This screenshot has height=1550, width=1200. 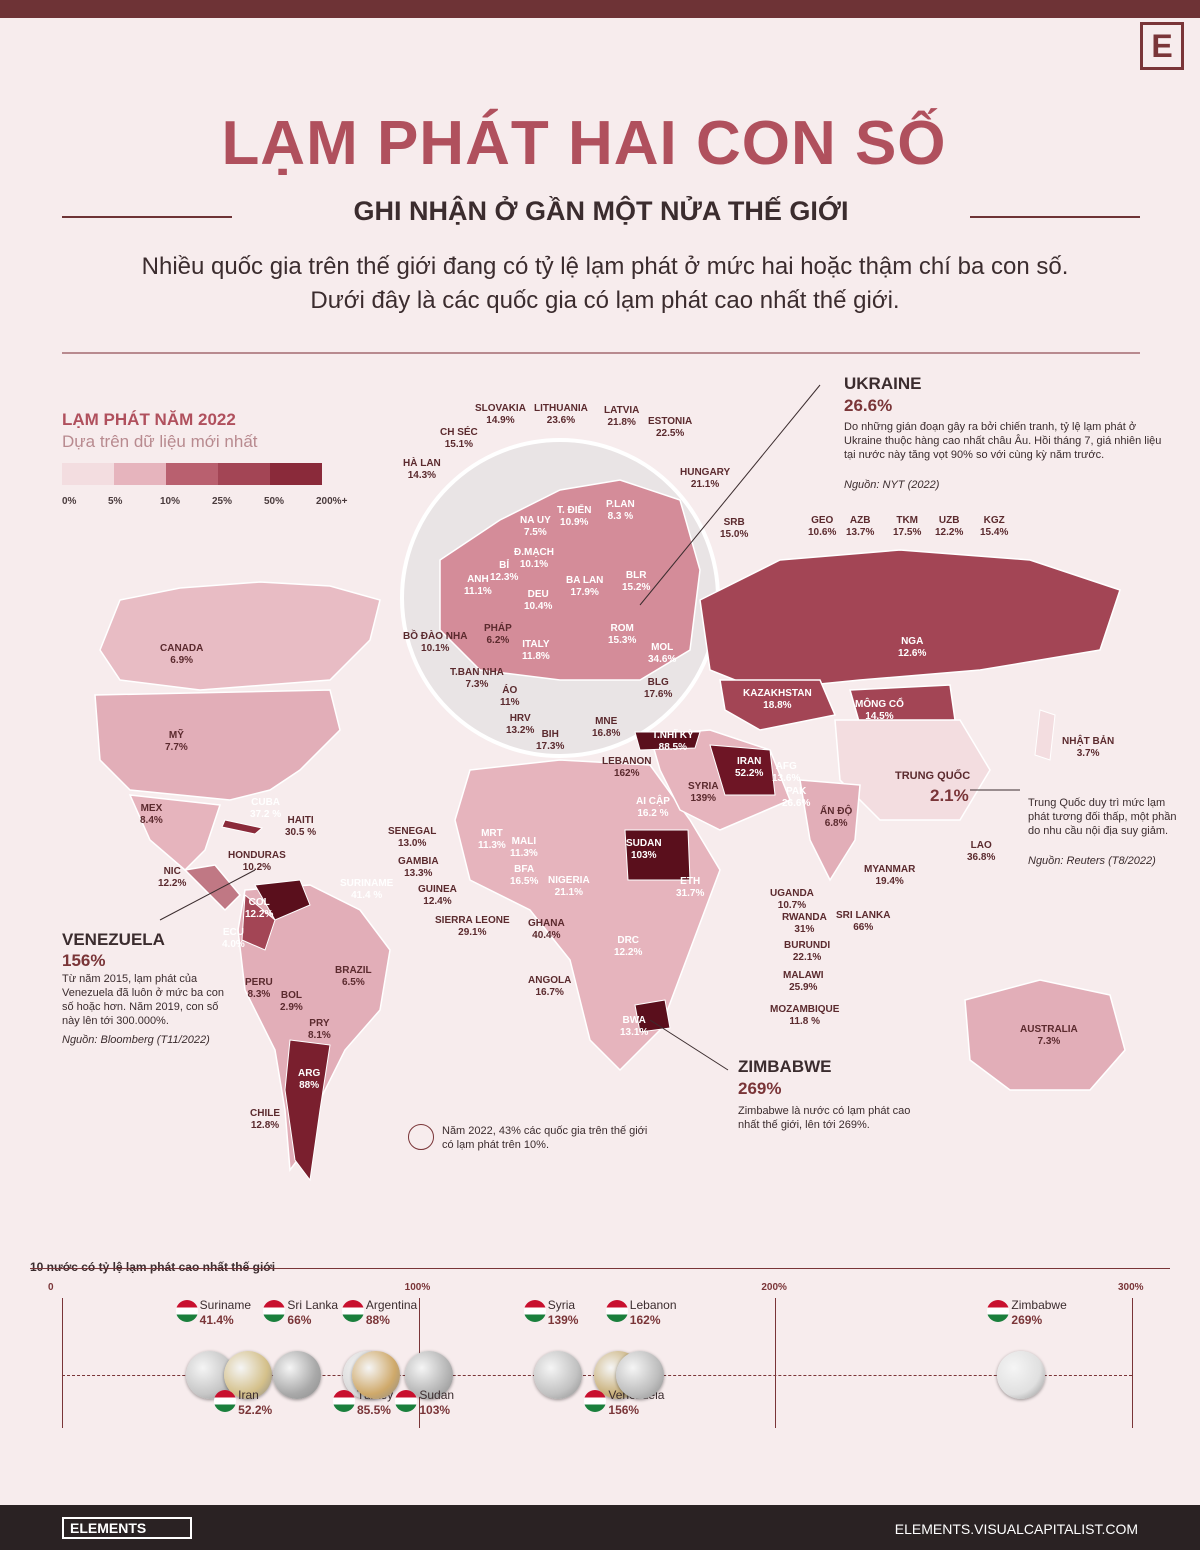 I want to click on map-label-name: GEO, so click(x=822, y=520).